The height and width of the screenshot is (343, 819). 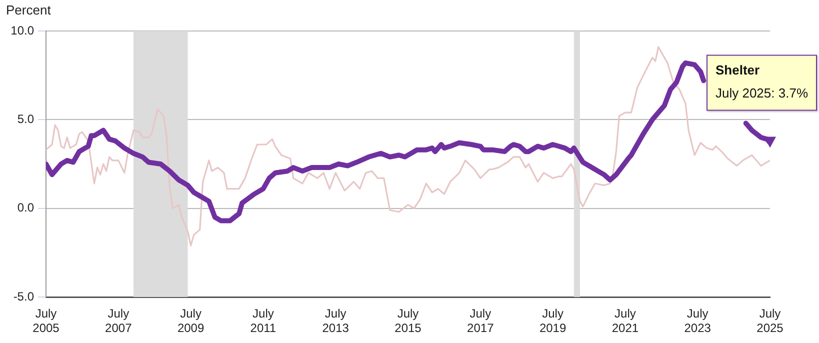 I want to click on x-tick-label: July 2023, so click(x=698, y=320).